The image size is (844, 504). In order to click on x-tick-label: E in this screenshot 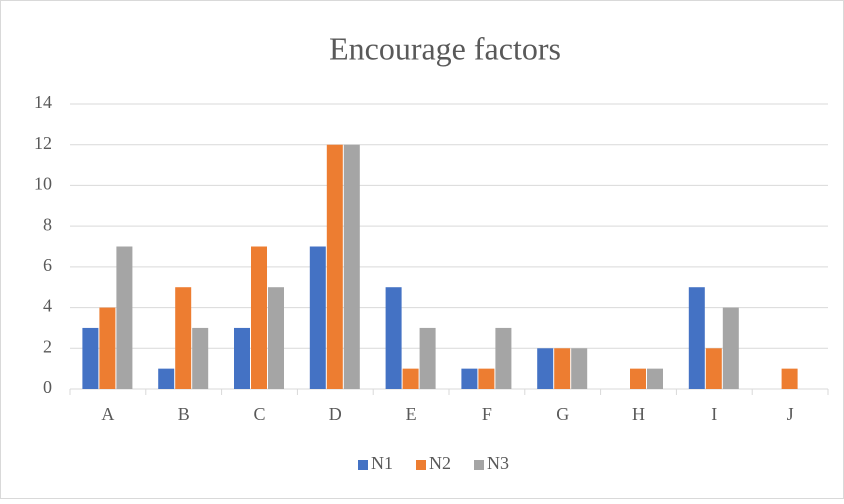, I will do `click(411, 414)`.